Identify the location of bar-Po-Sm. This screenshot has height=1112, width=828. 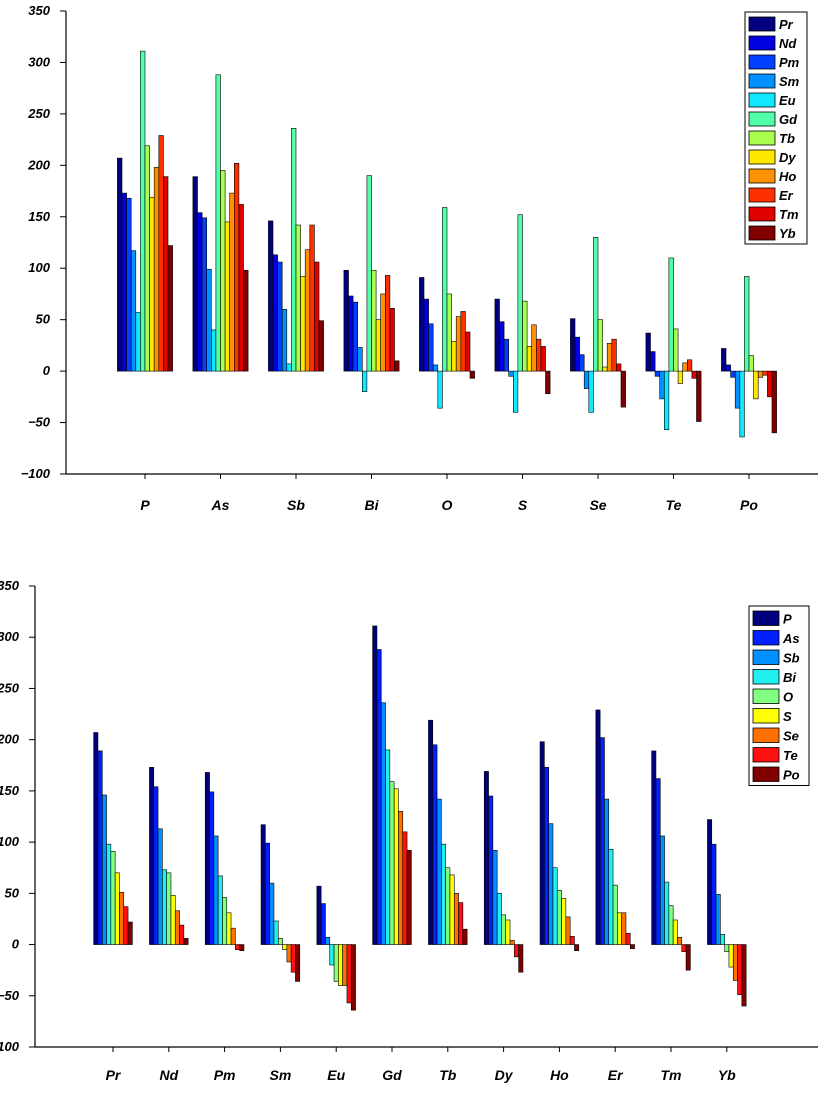
(737, 389).